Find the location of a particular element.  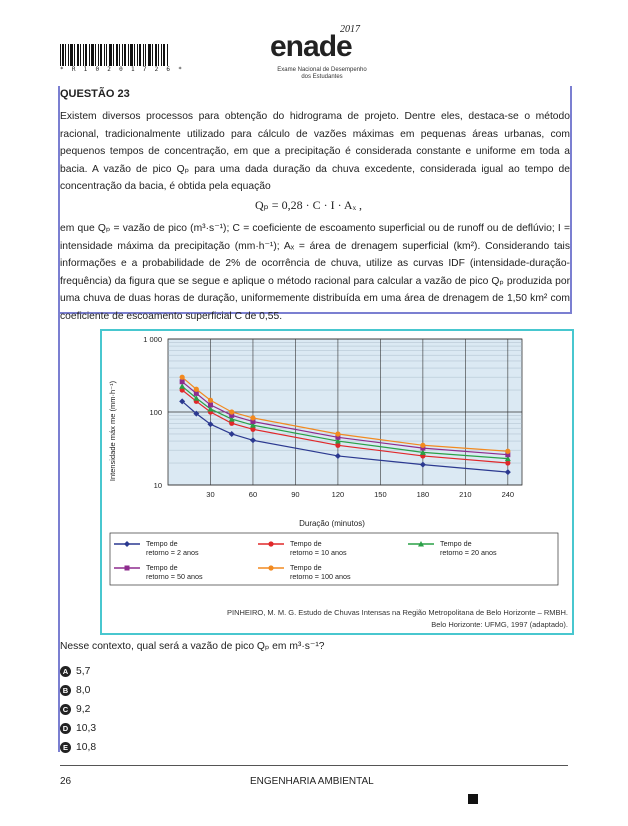

y-tick-label: 1 000 is located at coordinates (152, 339).